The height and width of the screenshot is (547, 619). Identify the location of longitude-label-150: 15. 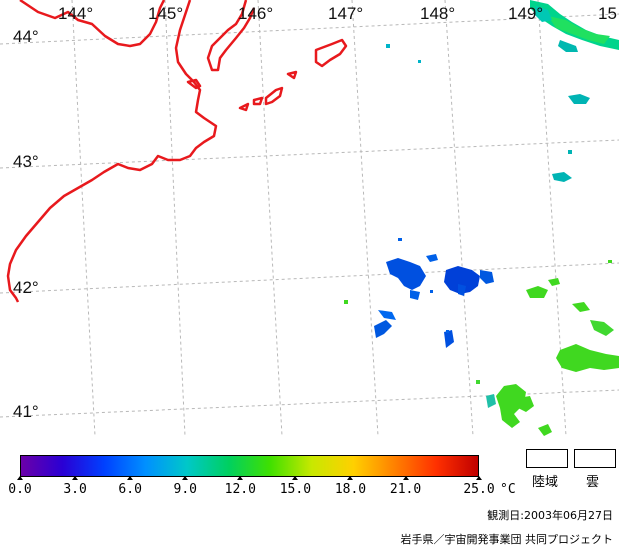
(607, 13).